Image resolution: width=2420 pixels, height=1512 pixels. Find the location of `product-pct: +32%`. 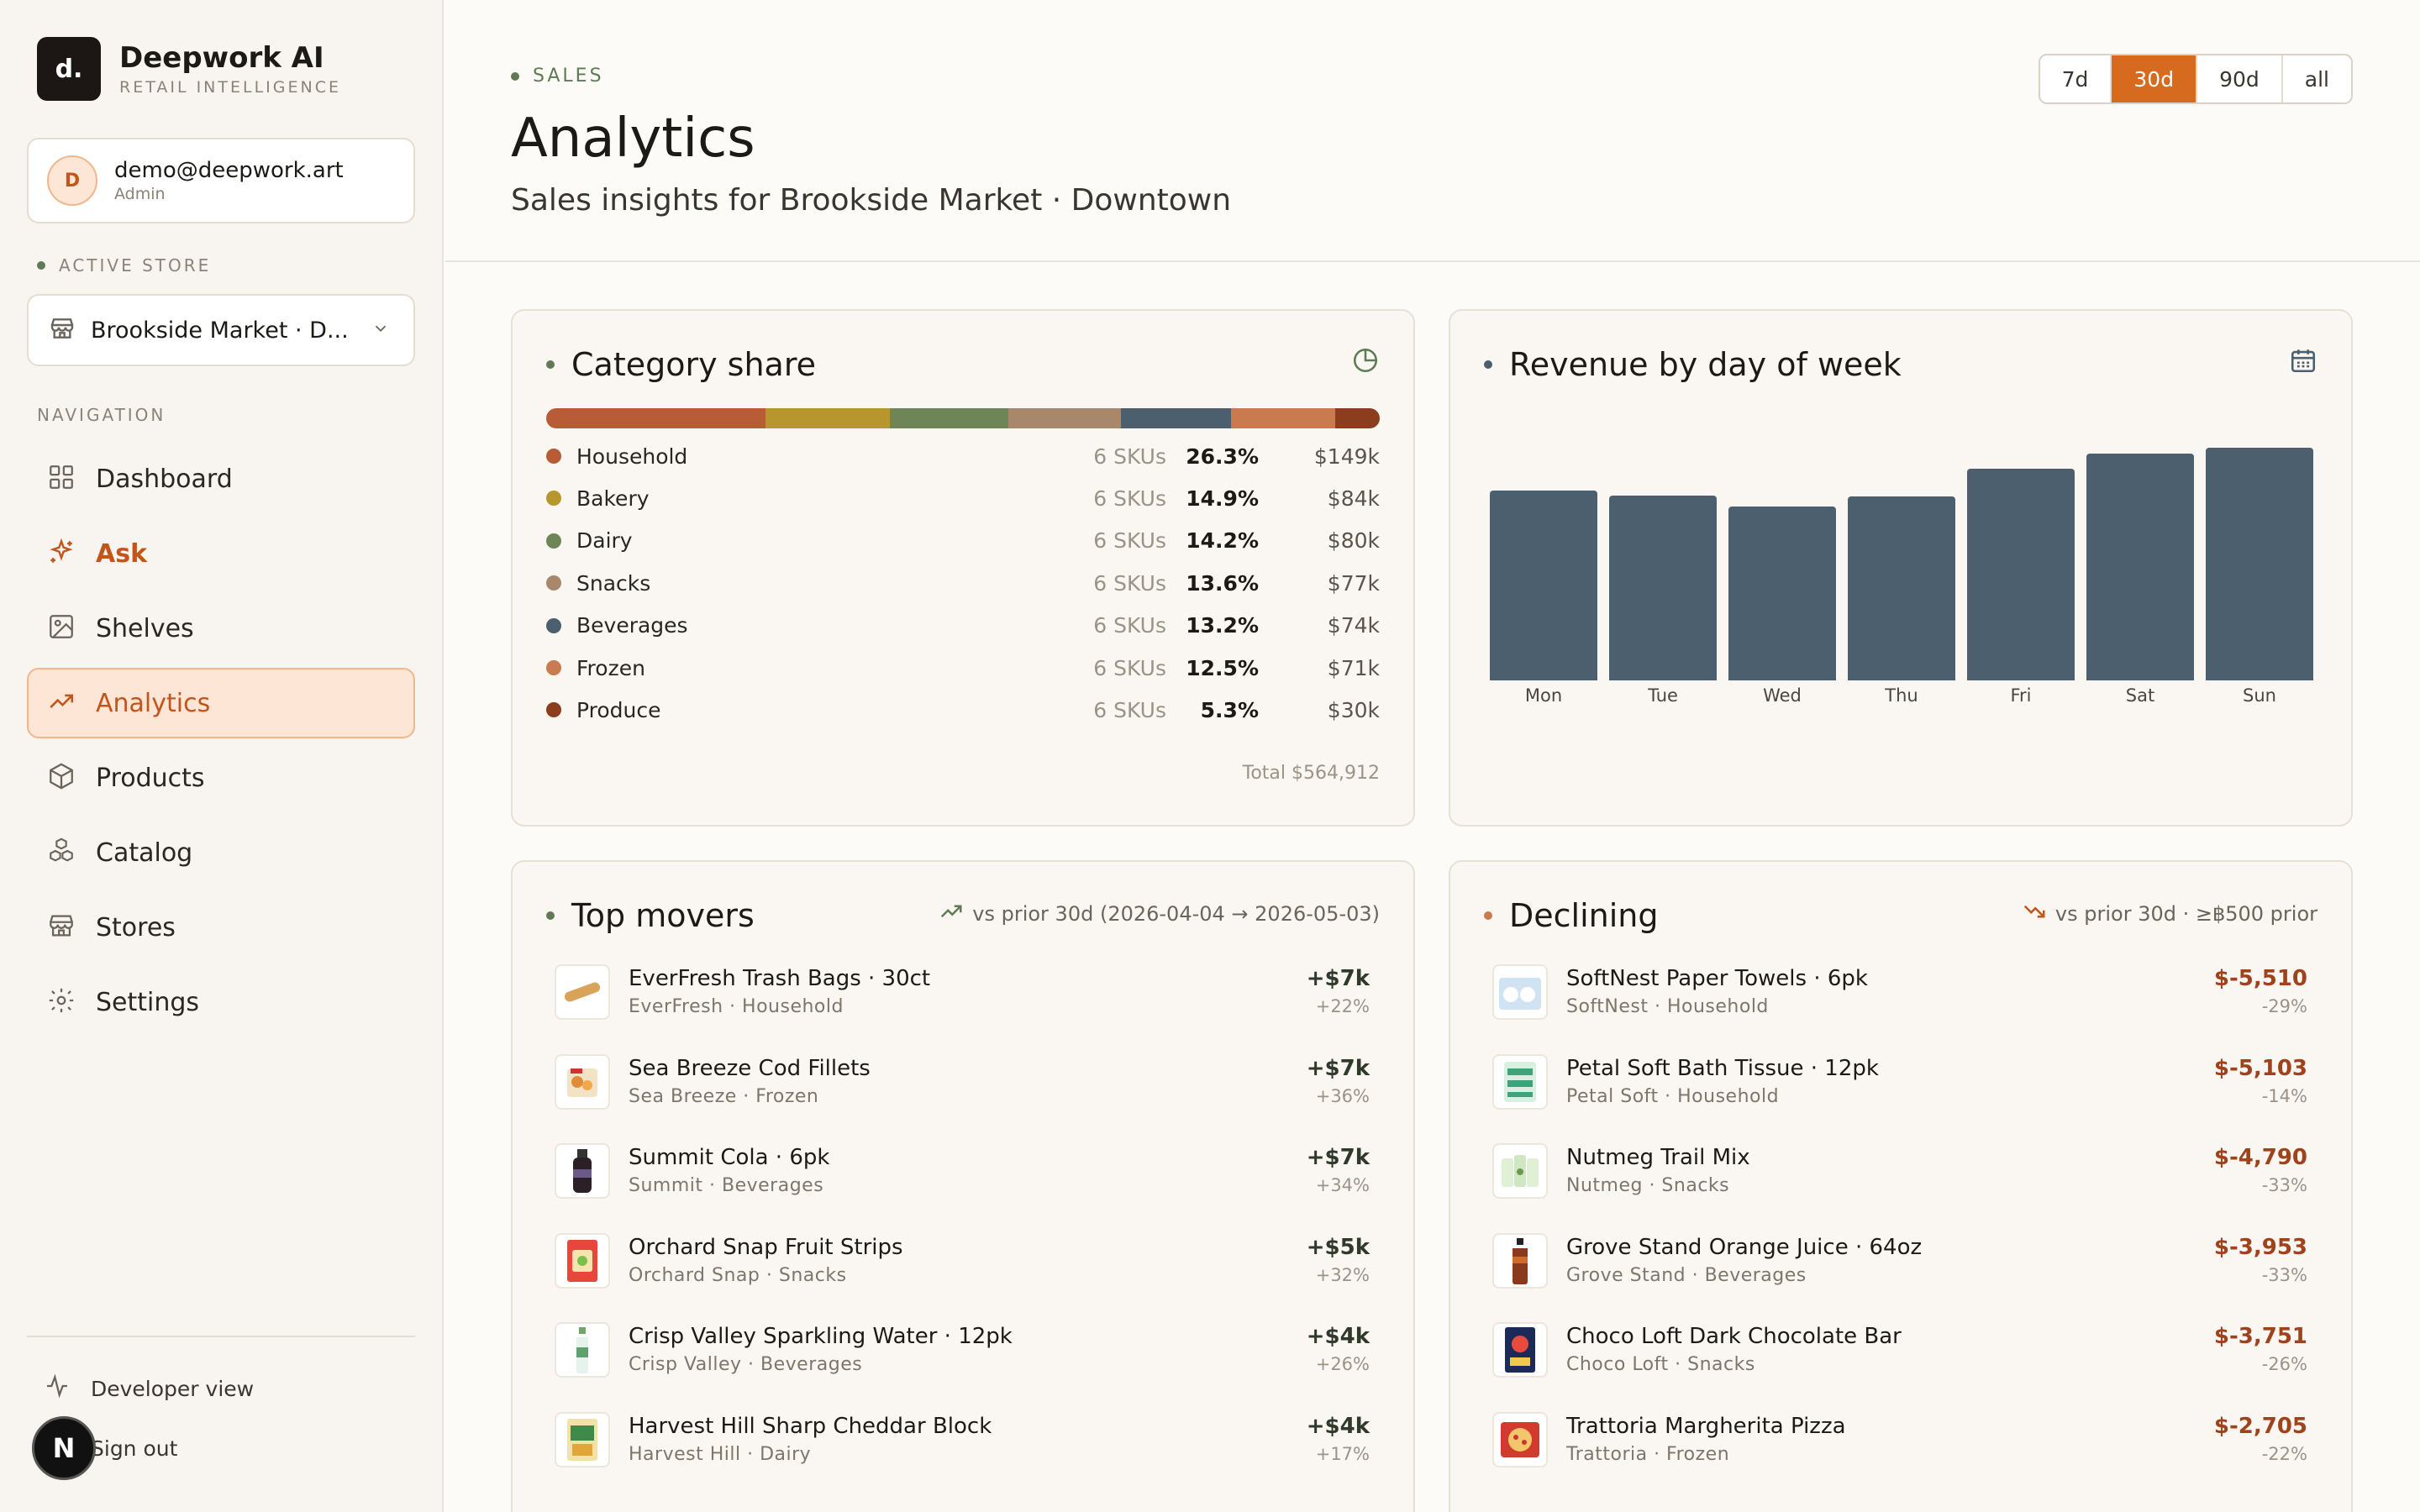

product-pct: +32% is located at coordinates (1343, 1274).